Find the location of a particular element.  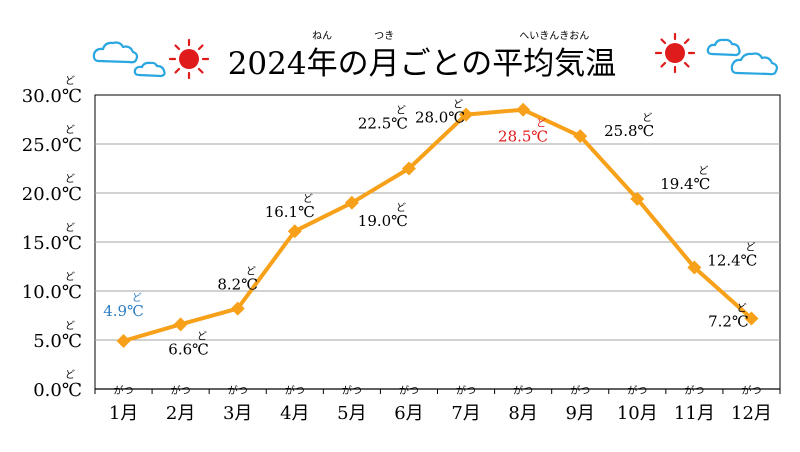

x-tick-label: 3月 is located at coordinates (237, 413).